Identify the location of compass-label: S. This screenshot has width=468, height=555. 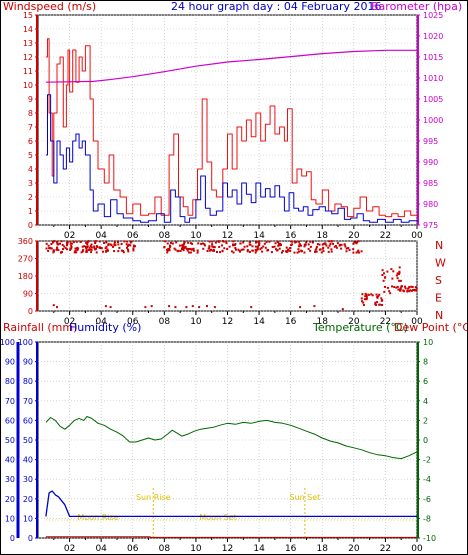
(438, 280).